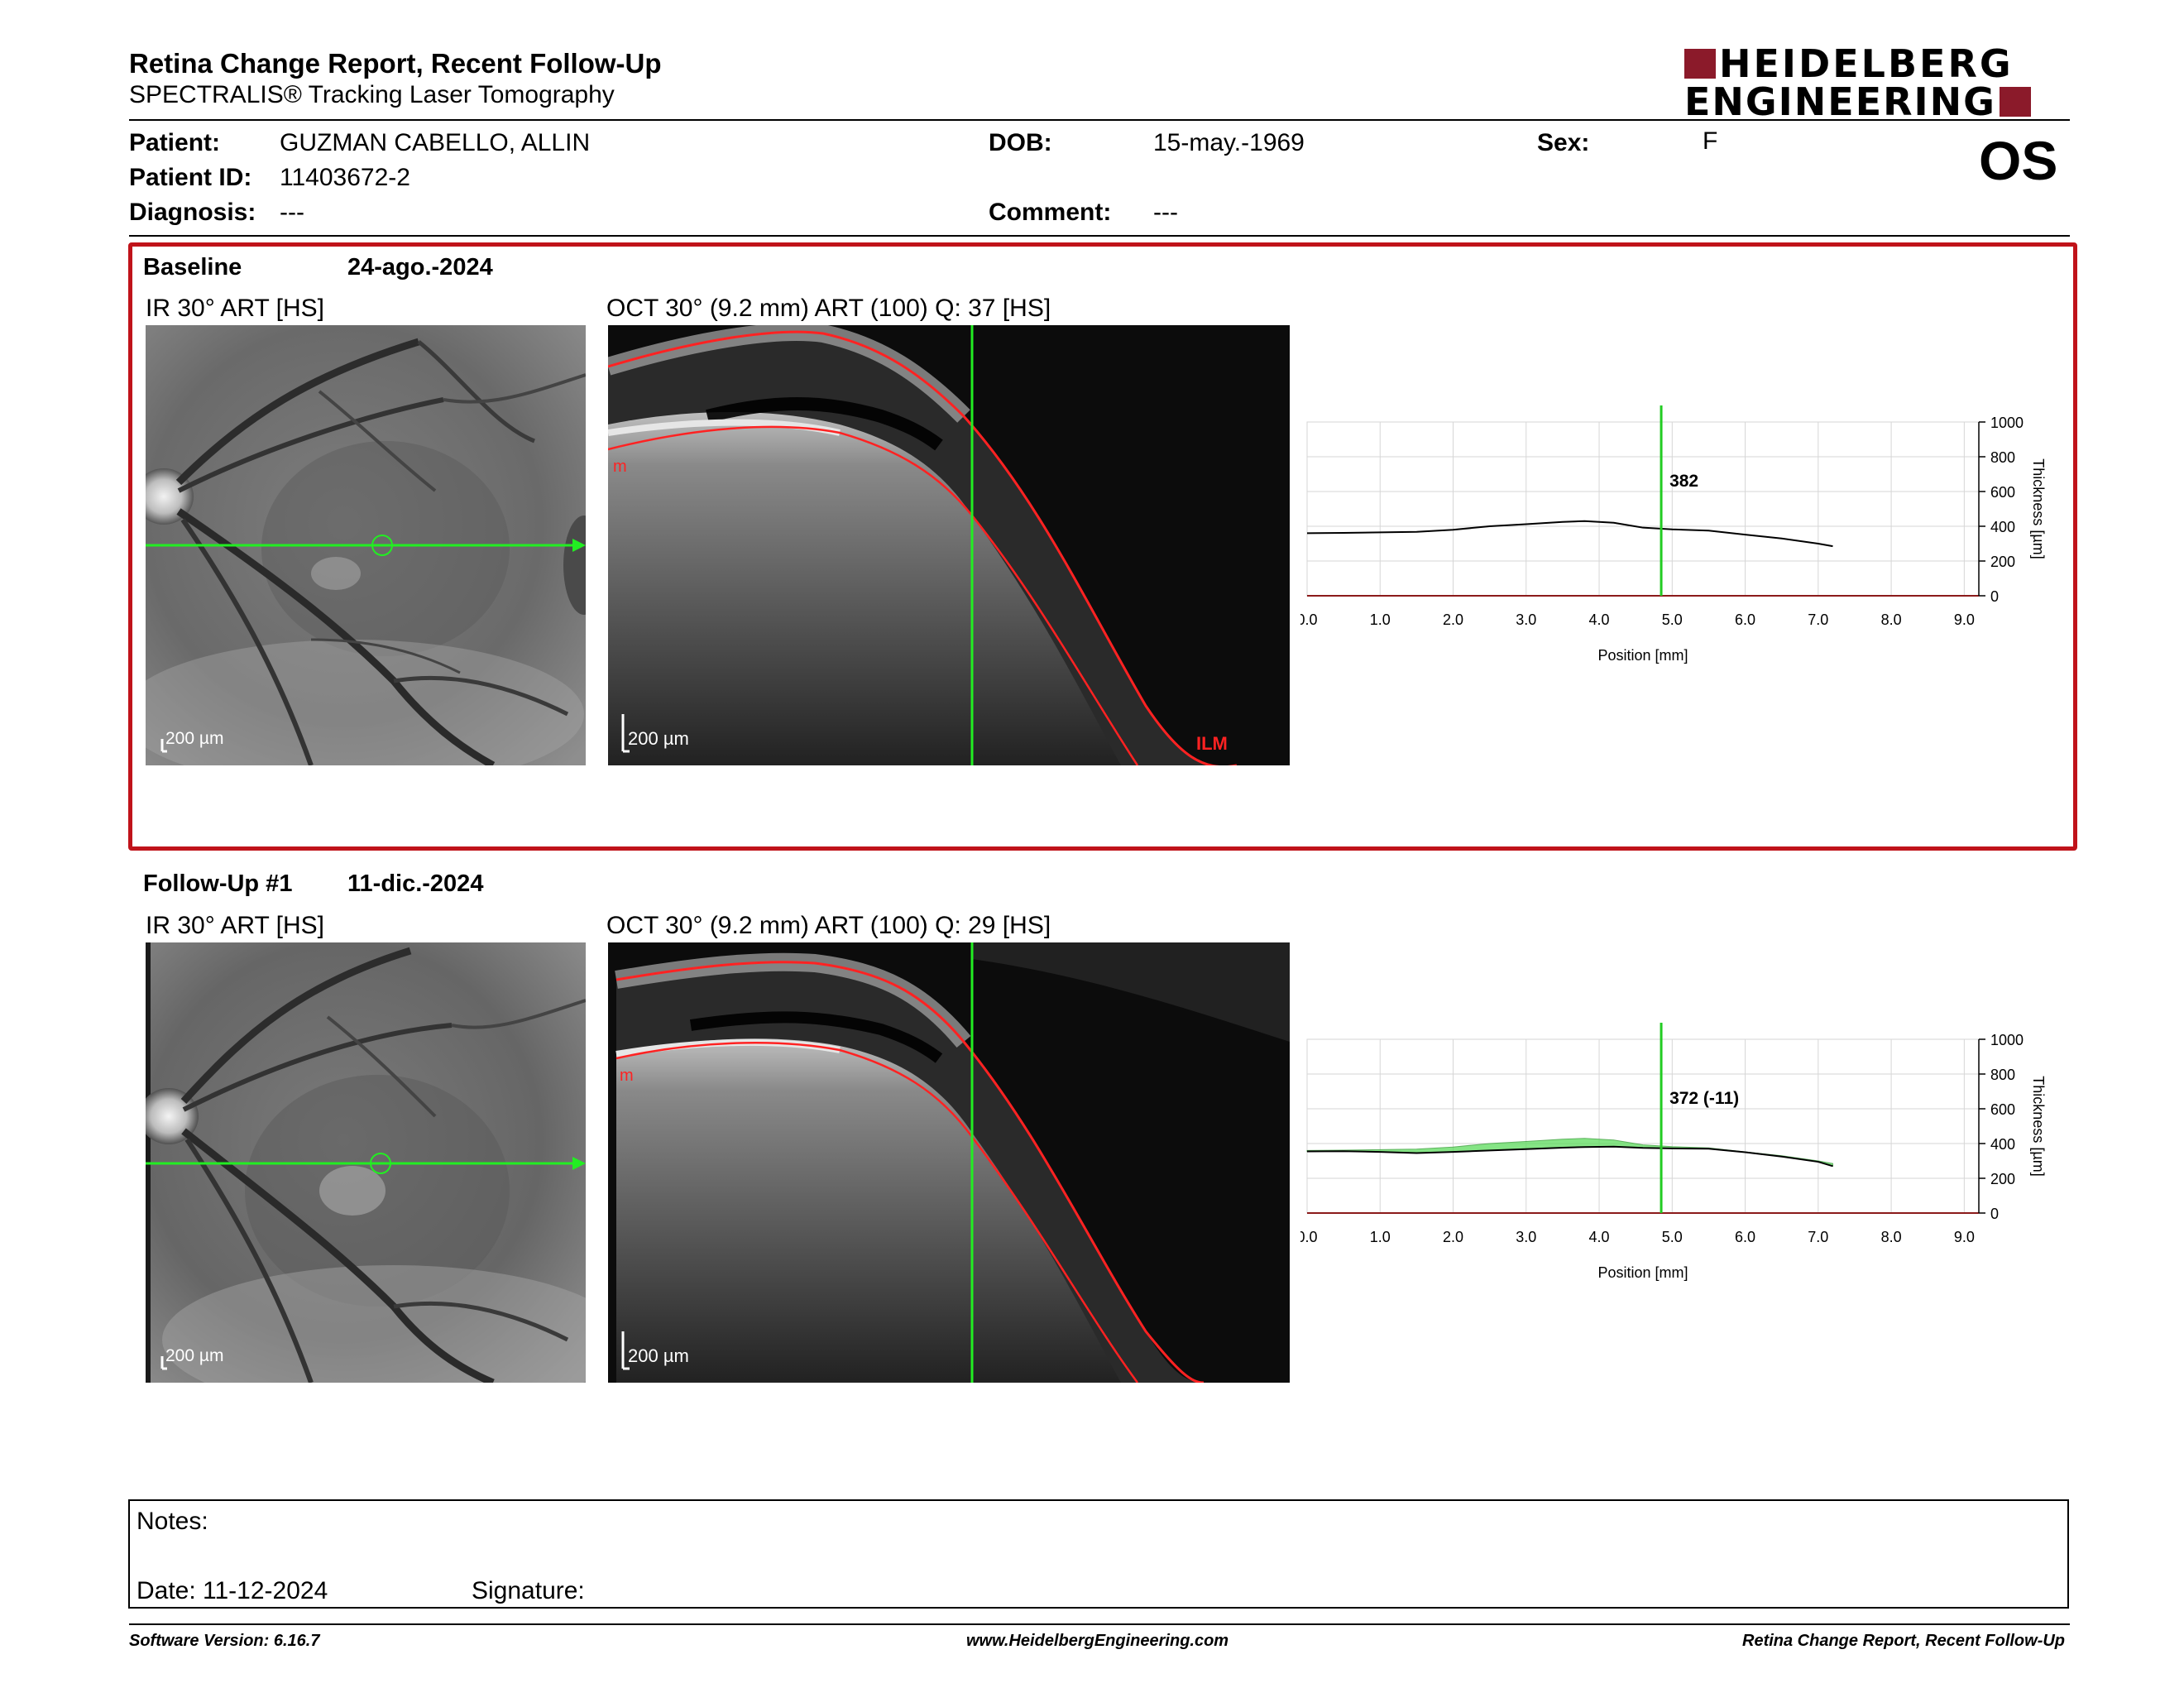 The height and width of the screenshot is (1688, 2184). I want to click on followup-thickness-line, so click(1569, 1156).